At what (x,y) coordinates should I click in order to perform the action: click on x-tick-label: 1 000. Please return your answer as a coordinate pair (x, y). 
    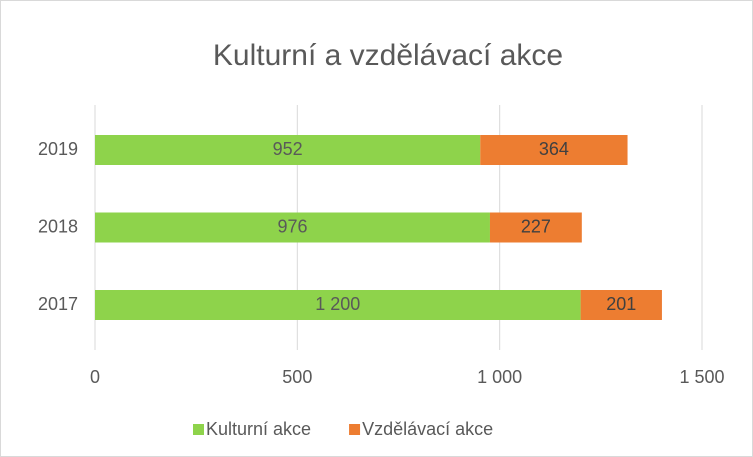
    Looking at the image, I should click on (499, 377).